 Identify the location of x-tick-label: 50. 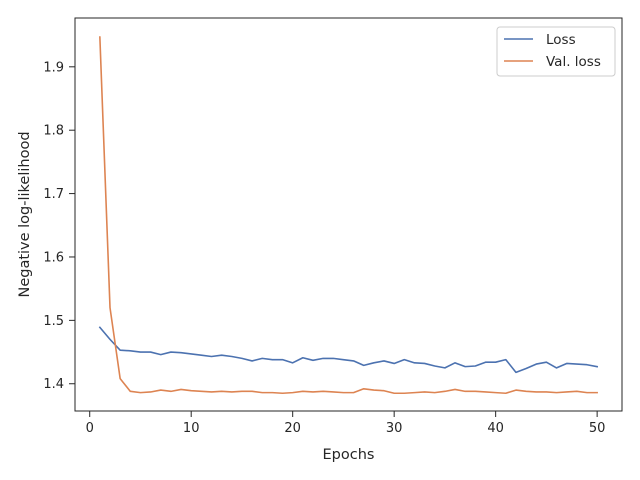
(597, 428).